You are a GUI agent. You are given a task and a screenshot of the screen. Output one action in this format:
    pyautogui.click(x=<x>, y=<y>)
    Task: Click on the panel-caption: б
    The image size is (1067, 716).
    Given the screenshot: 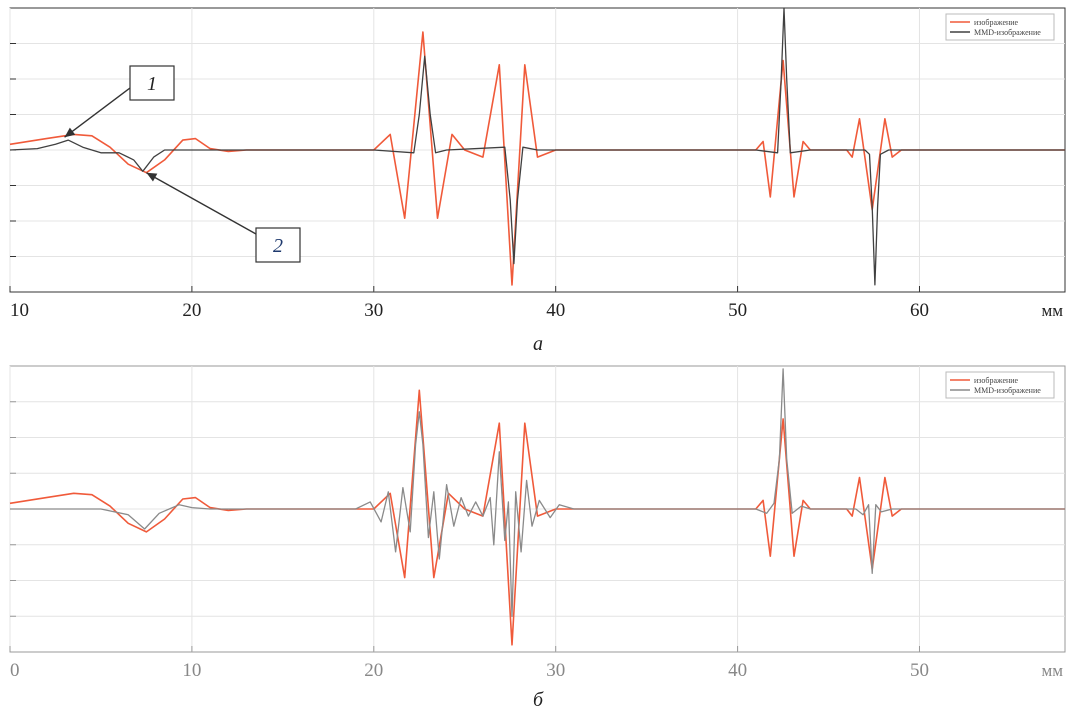 What is the action you would take?
    pyautogui.click(x=538, y=700)
    